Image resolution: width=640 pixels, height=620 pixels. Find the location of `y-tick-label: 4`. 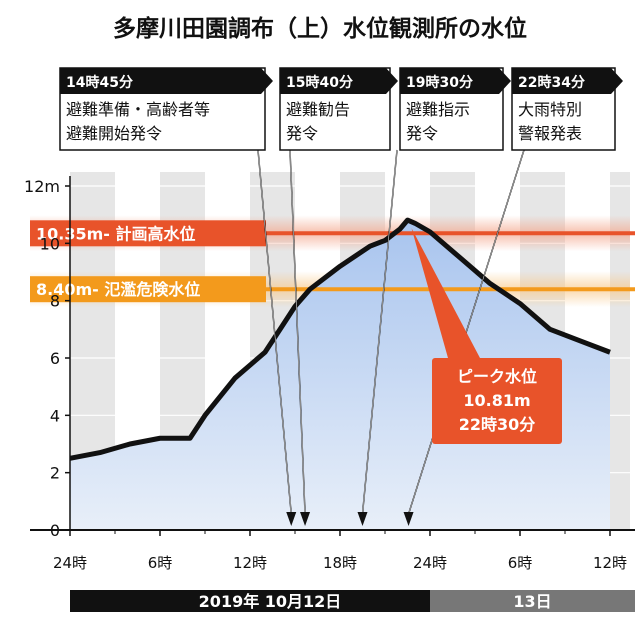

y-tick-label: 4 is located at coordinates (55, 415).